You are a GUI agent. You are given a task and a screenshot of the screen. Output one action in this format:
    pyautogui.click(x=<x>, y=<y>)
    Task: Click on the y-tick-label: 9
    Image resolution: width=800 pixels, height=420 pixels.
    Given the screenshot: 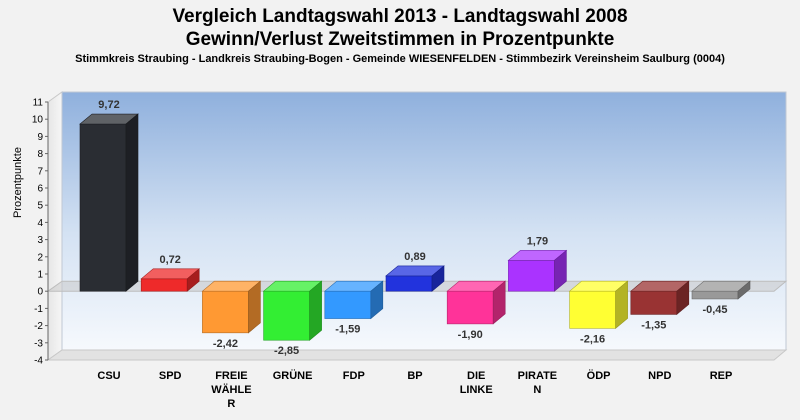 What is the action you would take?
    pyautogui.click(x=40, y=137)
    